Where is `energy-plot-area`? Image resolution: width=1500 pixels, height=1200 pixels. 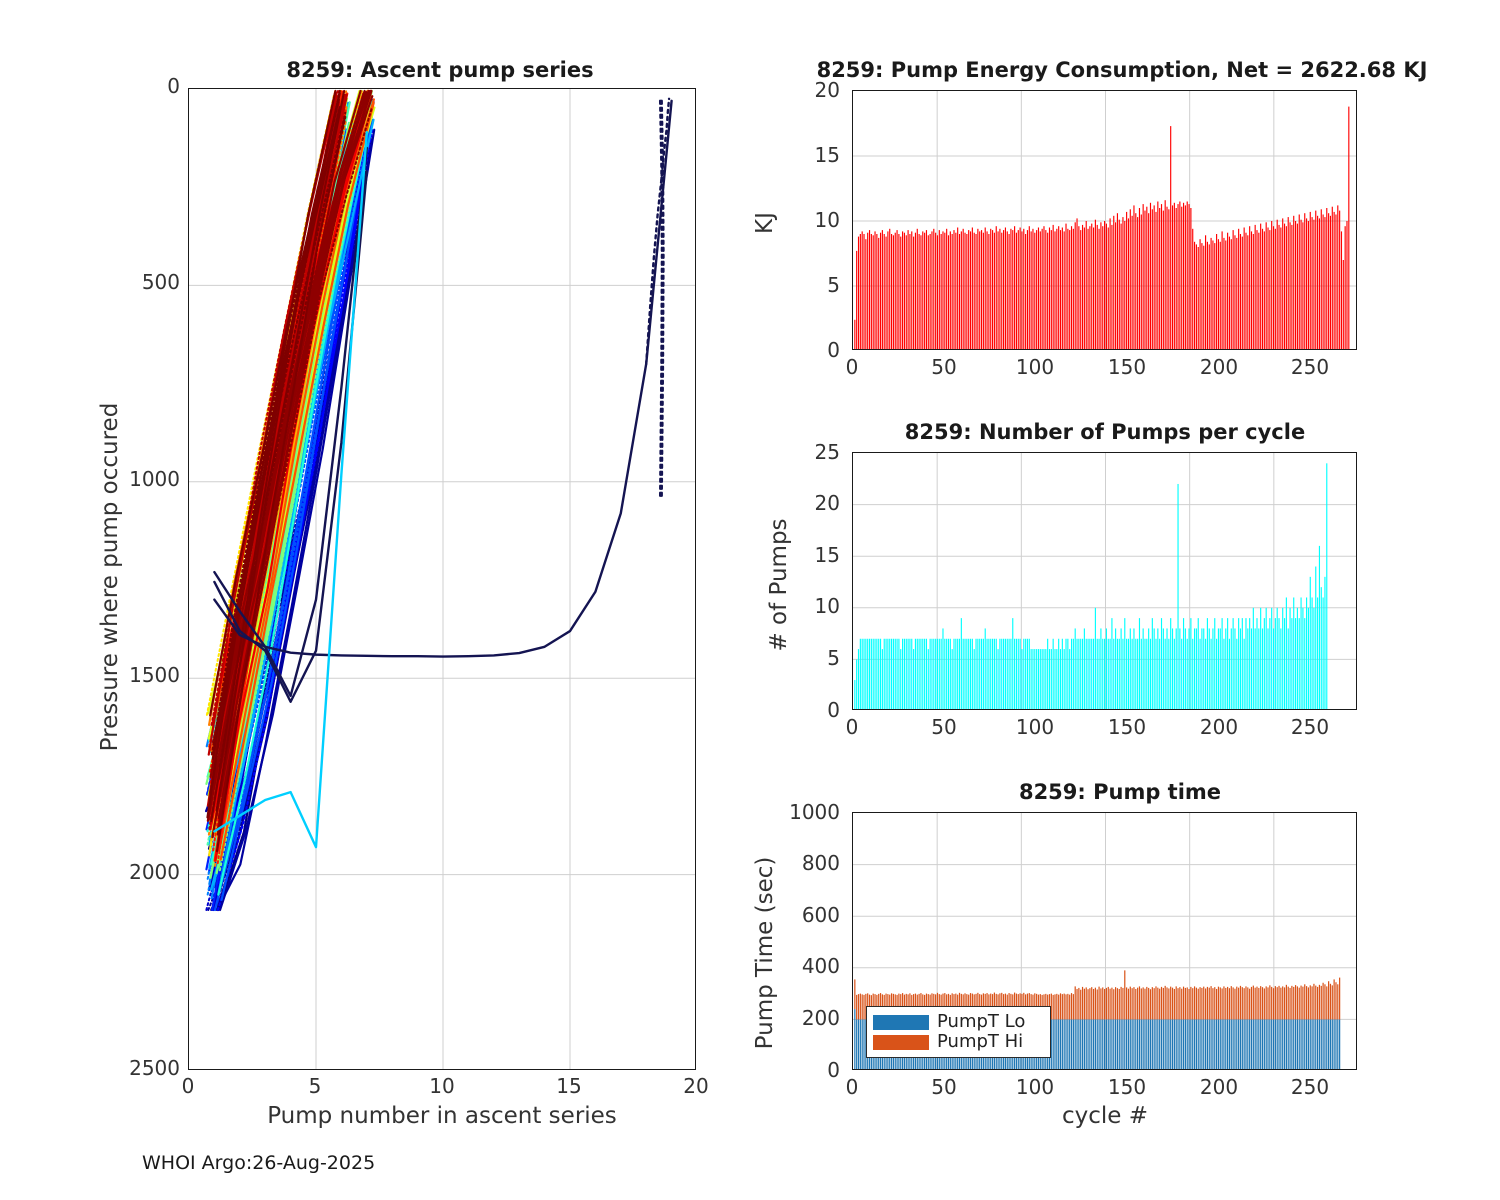 energy-plot-area is located at coordinates (1104, 220).